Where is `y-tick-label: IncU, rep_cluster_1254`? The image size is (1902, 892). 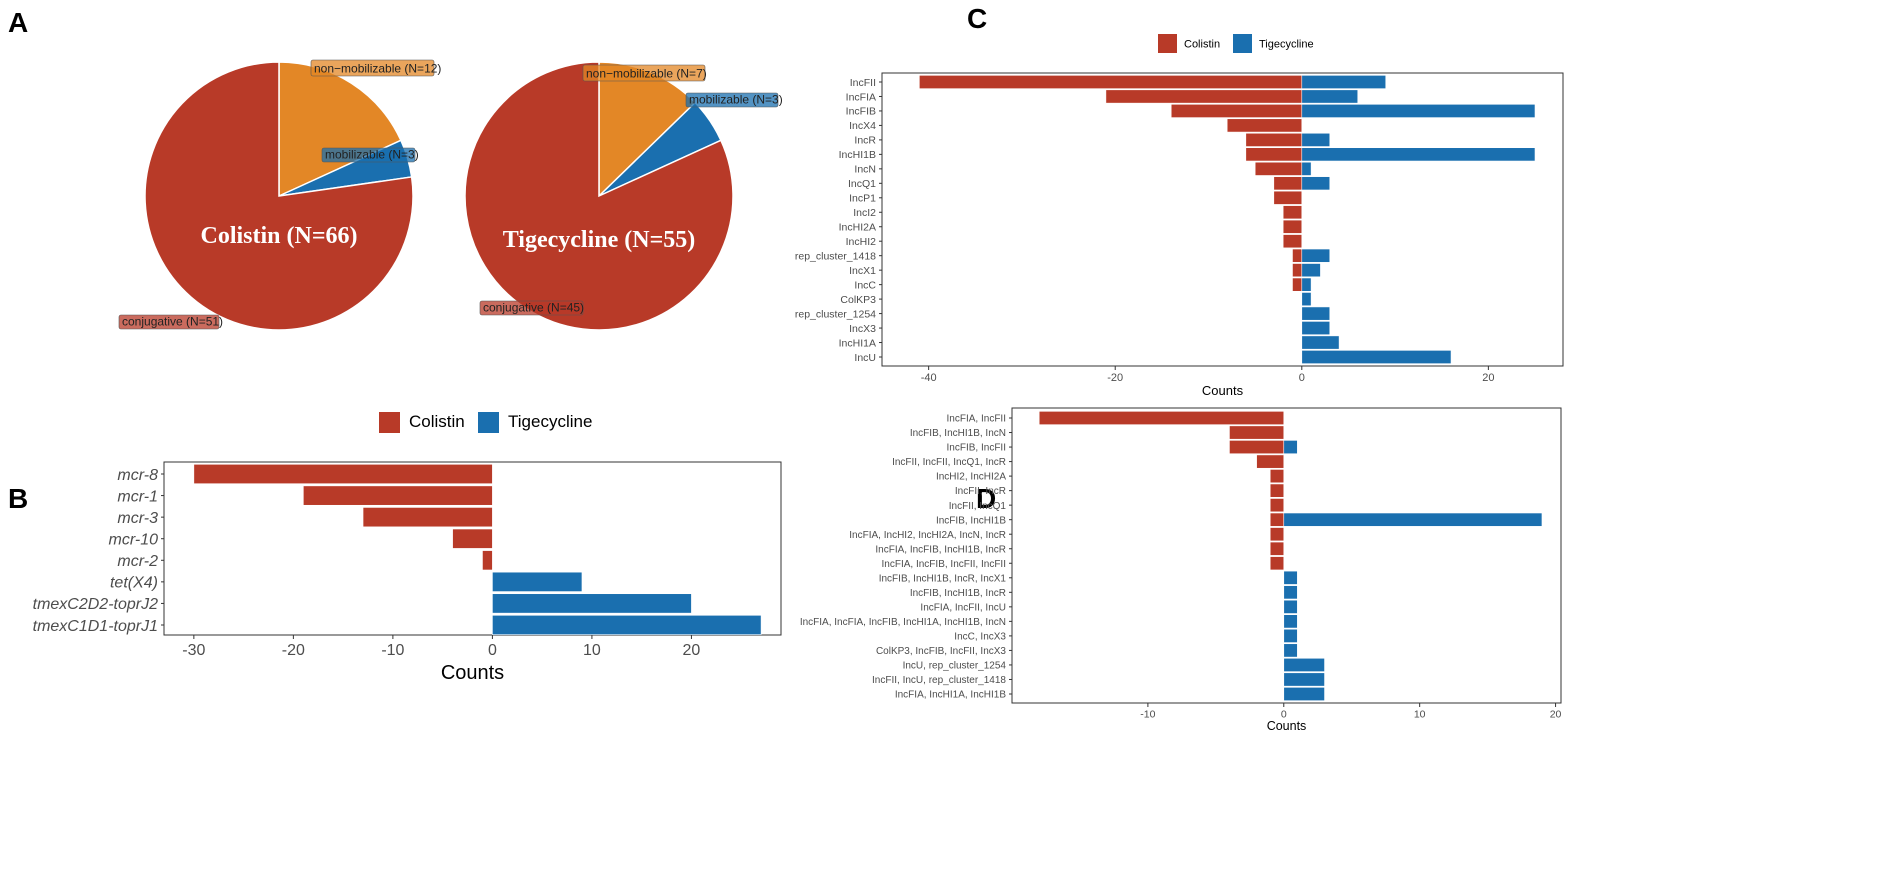
y-tick-label: IncU, rep_cluster_1254 is located at coordinates (955, 666).